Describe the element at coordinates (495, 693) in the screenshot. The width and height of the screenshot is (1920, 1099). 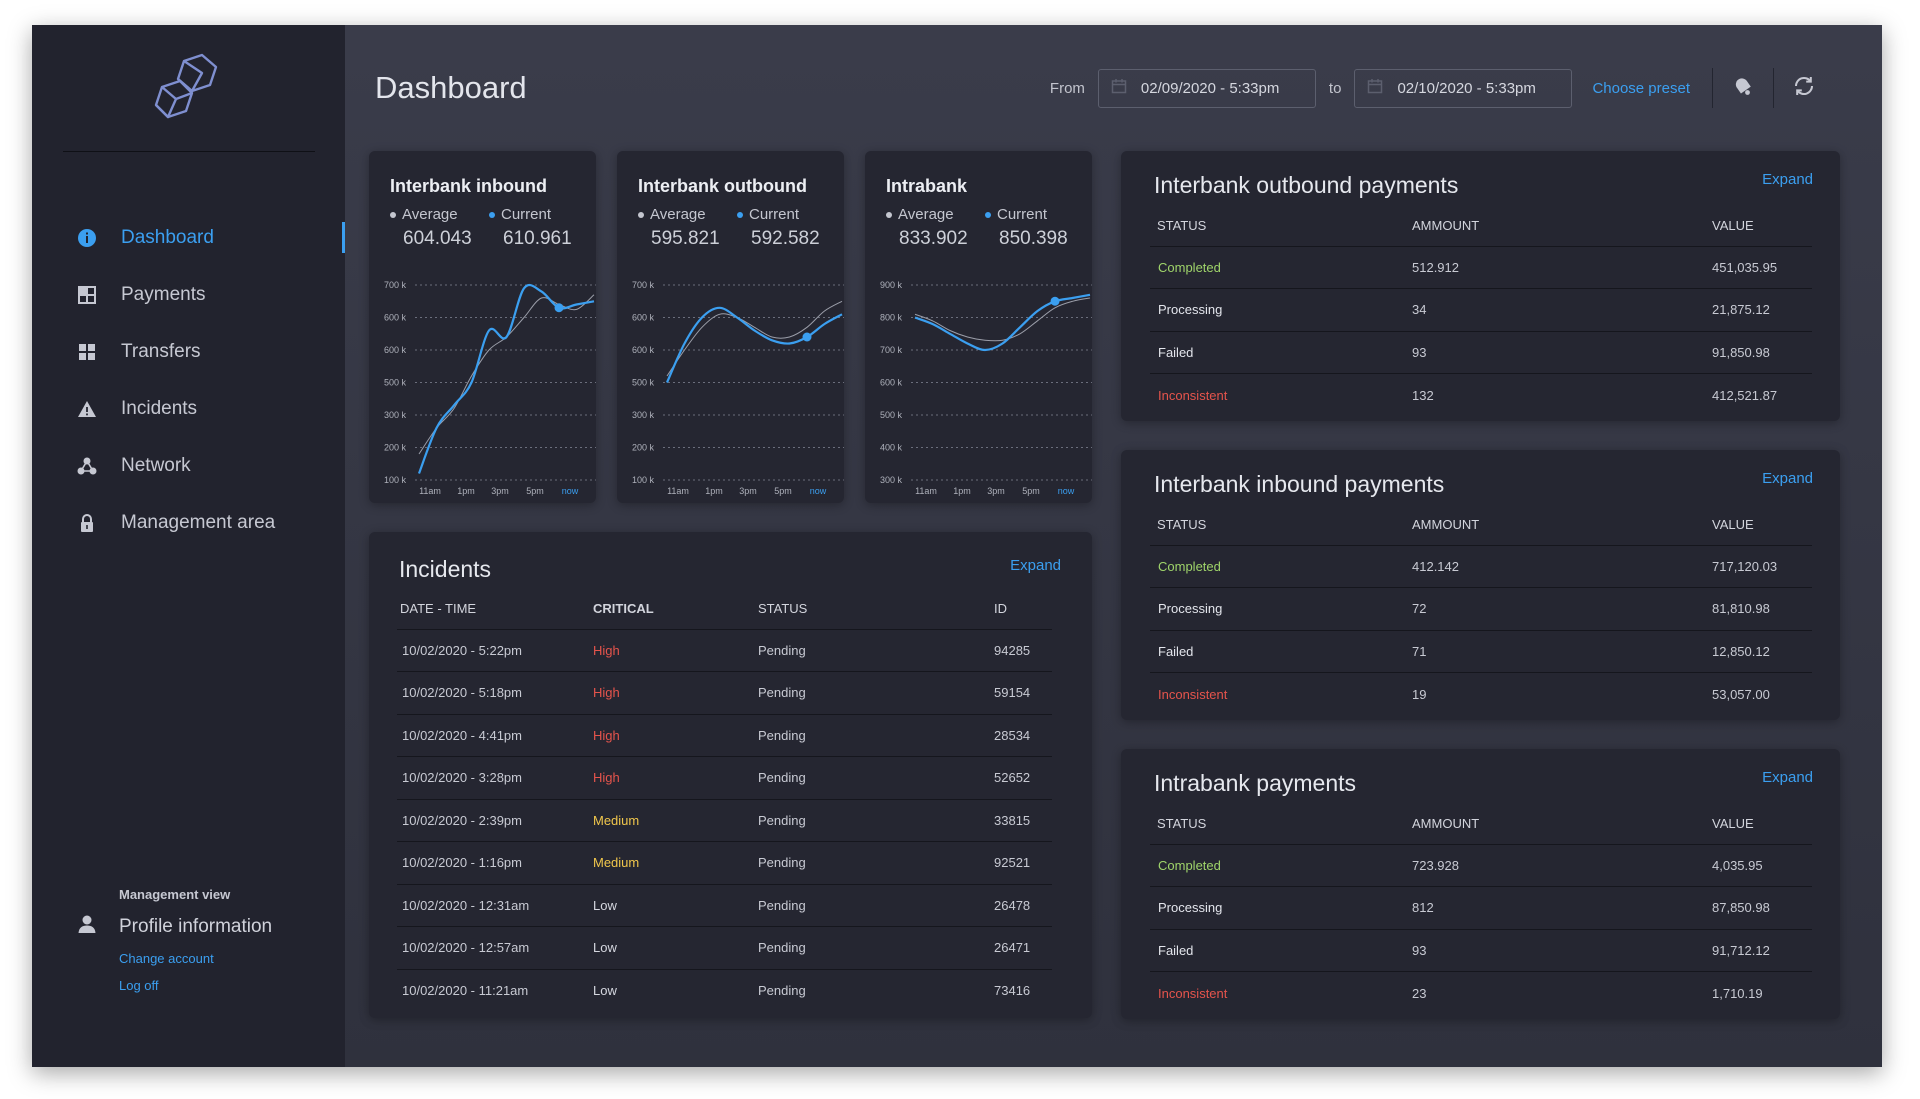
I see `incident-datetime: 10/02/2020 - 5:18pm` at that location.